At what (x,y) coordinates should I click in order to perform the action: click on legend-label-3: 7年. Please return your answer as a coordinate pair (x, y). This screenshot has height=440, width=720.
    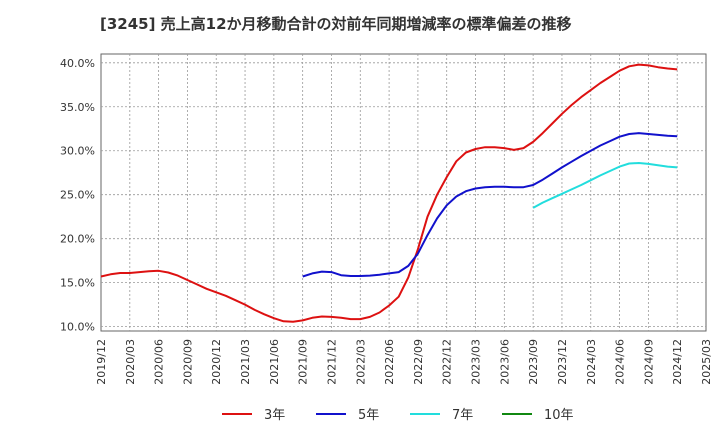
    Looking at the image, I should click on (462, 415).